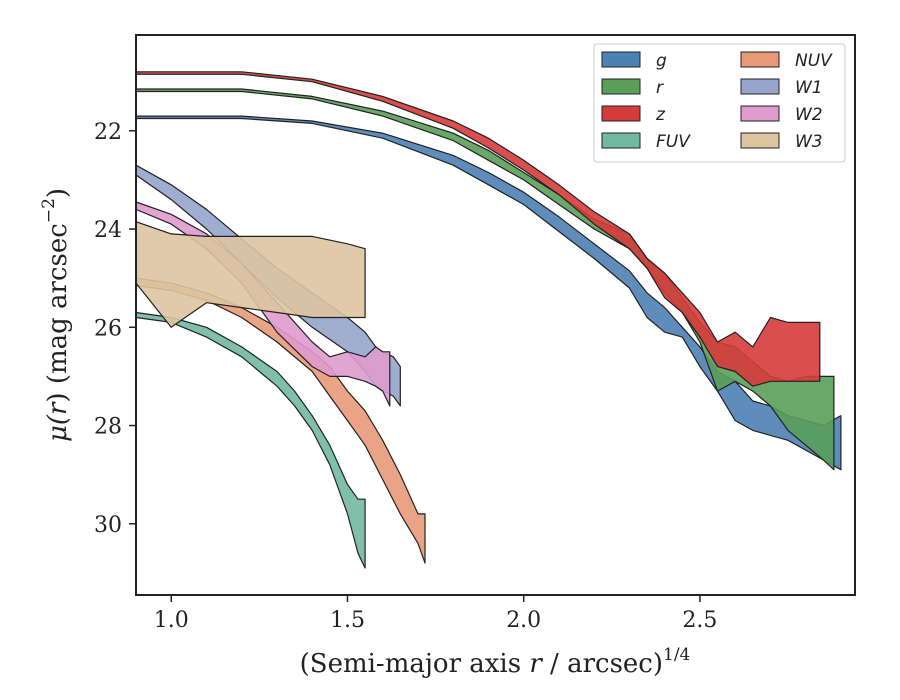 Image resolution: width=900 pixels, height=700 pixels. What do you see at coordinates (602, 664) in the screenshot?
I see `x-axis-label-post: / arcsec)` at bounding box center [602, 664].